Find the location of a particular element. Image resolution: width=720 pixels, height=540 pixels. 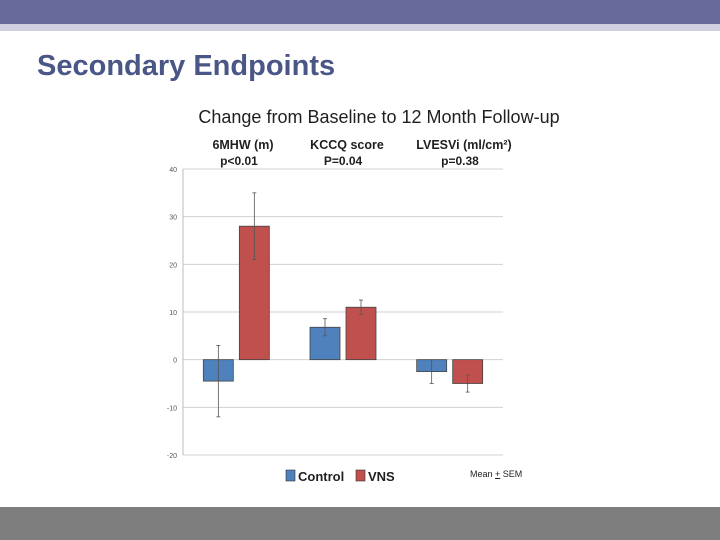

note-prefix: Mean is located at coordinates (483, 474).